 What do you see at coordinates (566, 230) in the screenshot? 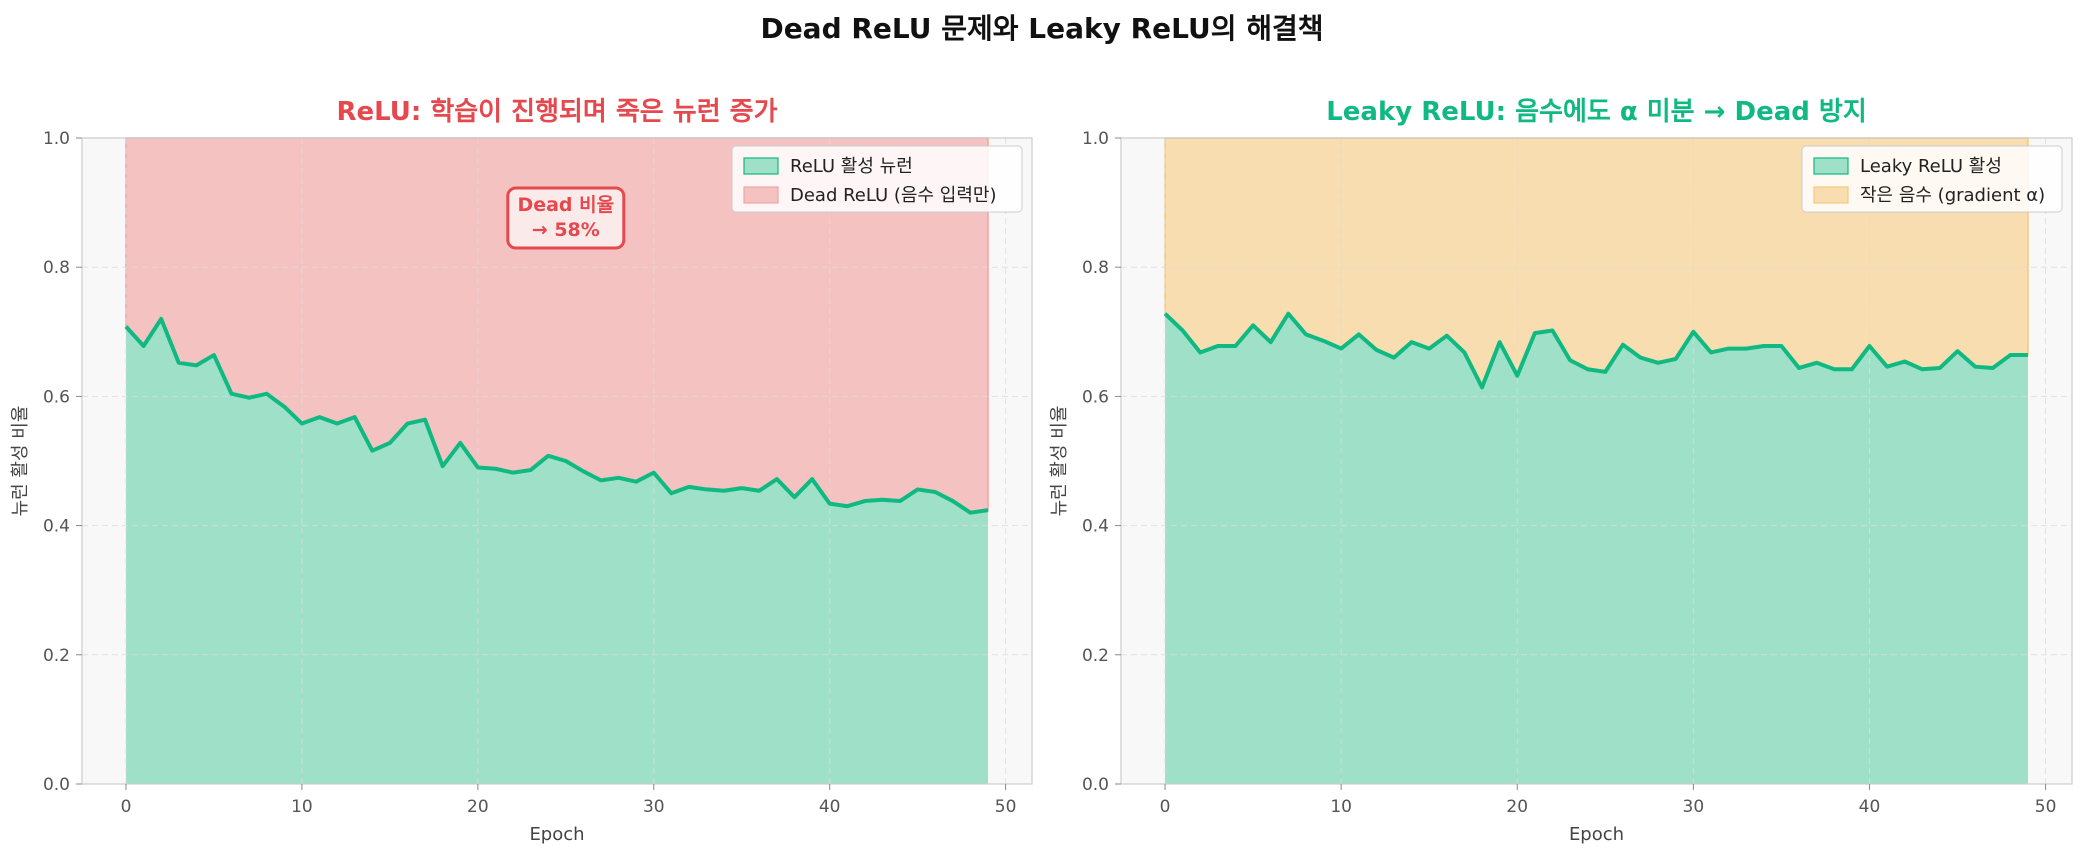
I see `annotation-text: → 58%` at bounding box center [566, 230].